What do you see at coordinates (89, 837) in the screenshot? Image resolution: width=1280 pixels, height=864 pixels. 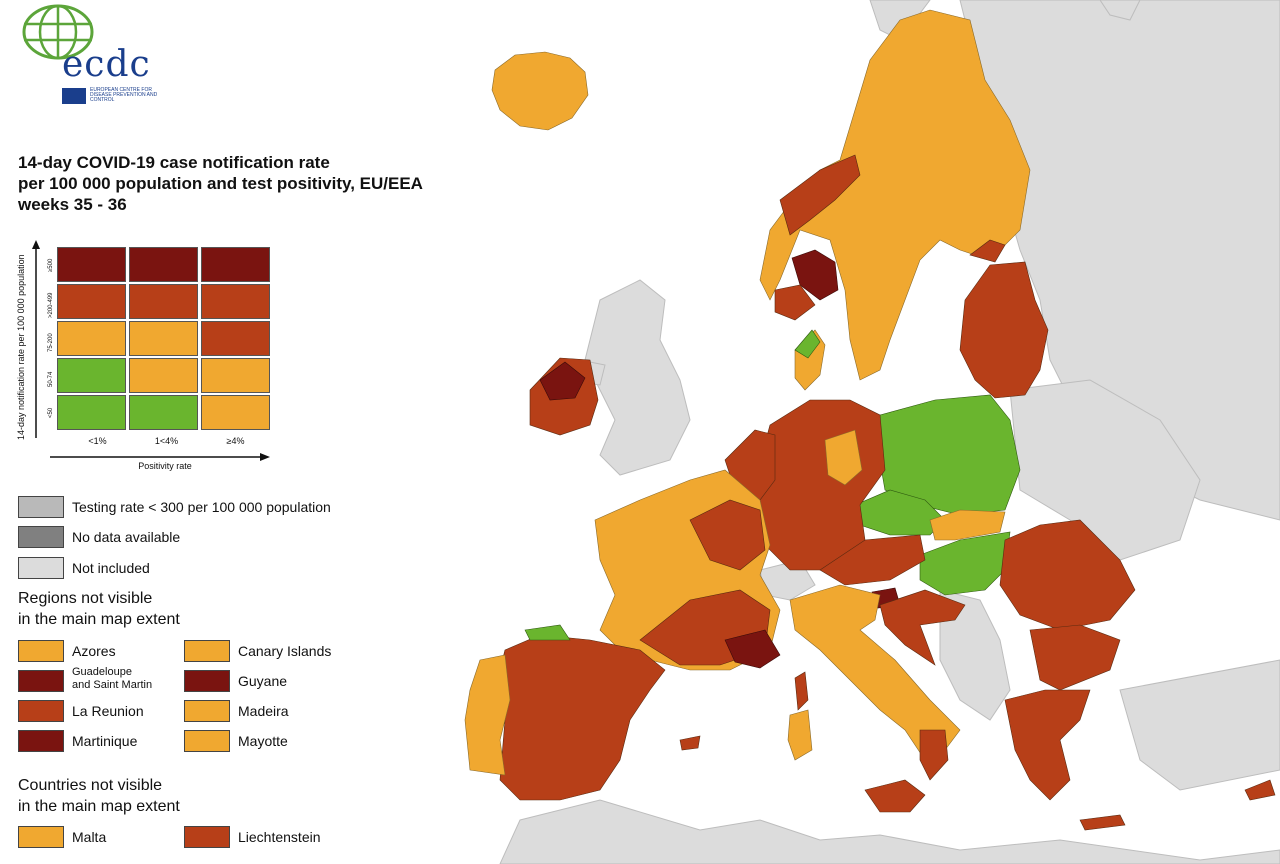 I see `legend-label: Malta` at bounding box center [89, 837].